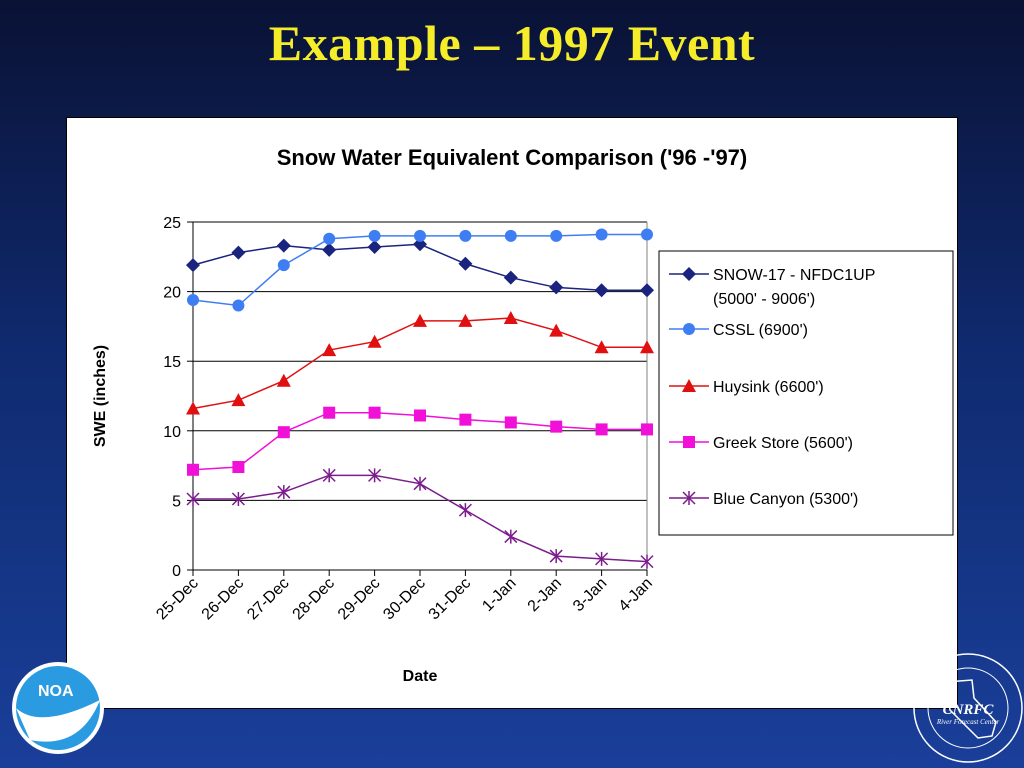 The image size is (1024, 768). Describe the element at coordinates (100, 396) in the screenshot. I see `y-axis-title: SWE (inches)` at that location.